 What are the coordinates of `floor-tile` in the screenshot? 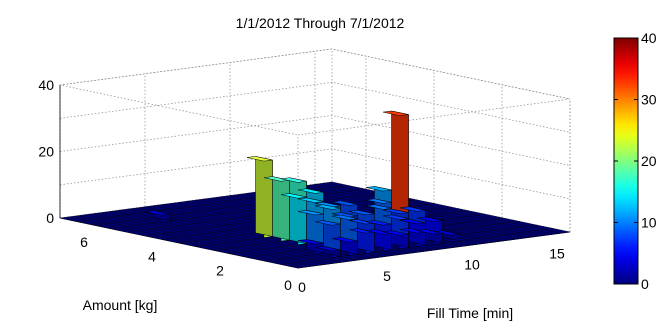 It's located at (557, 231).